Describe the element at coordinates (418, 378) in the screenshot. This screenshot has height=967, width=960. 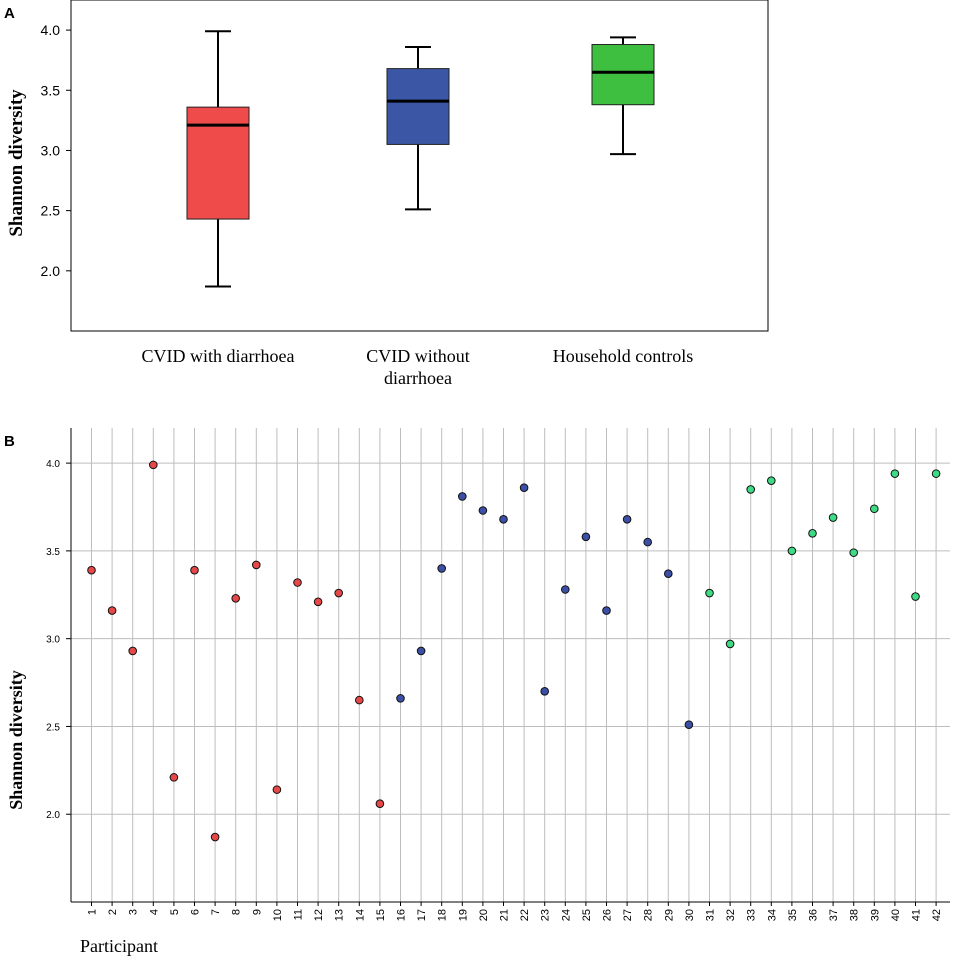
I see `category-label: diarrhoea` at that location.